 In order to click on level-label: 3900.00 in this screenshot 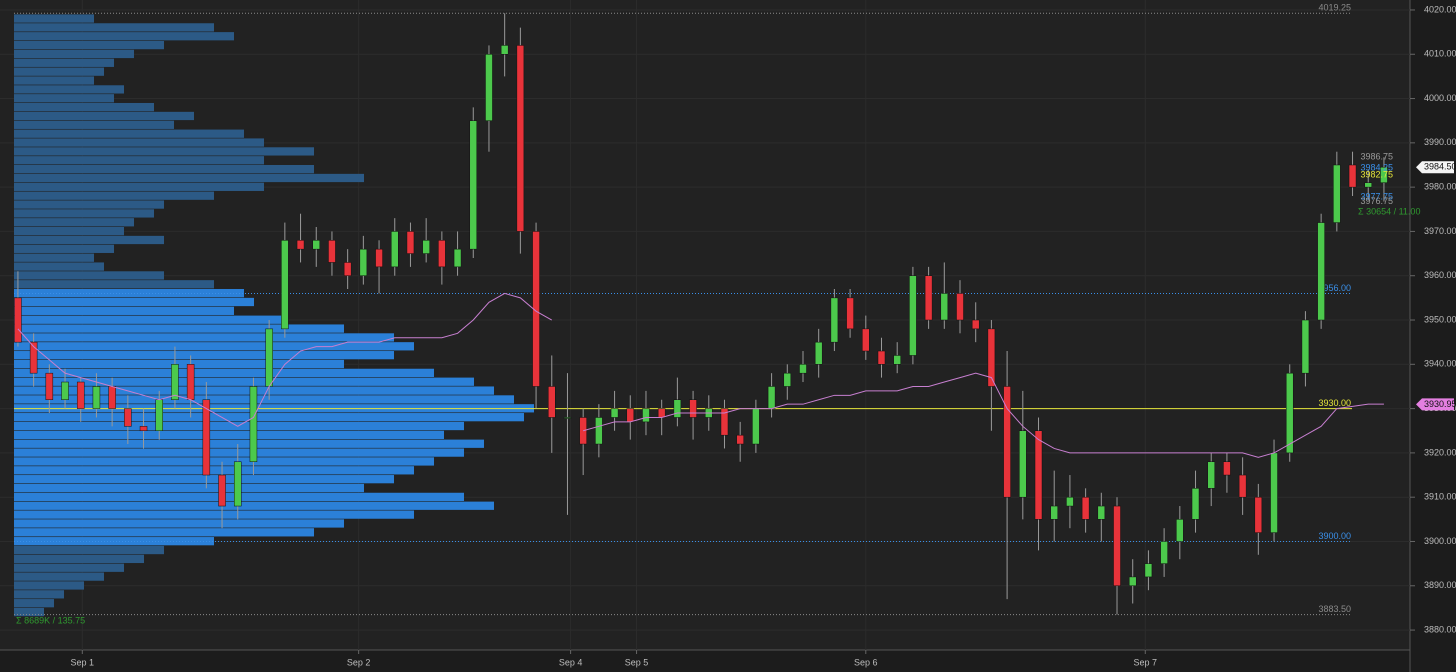, I will do `click(1334, 536)`.